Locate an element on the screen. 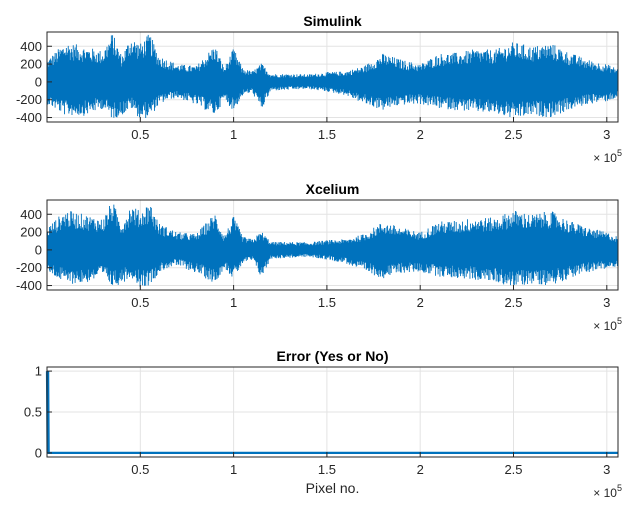 Image resolution: width=626 pixels, height=509 pixels. error-ytick-label-0: 0 is located at coordinates (38, 452).